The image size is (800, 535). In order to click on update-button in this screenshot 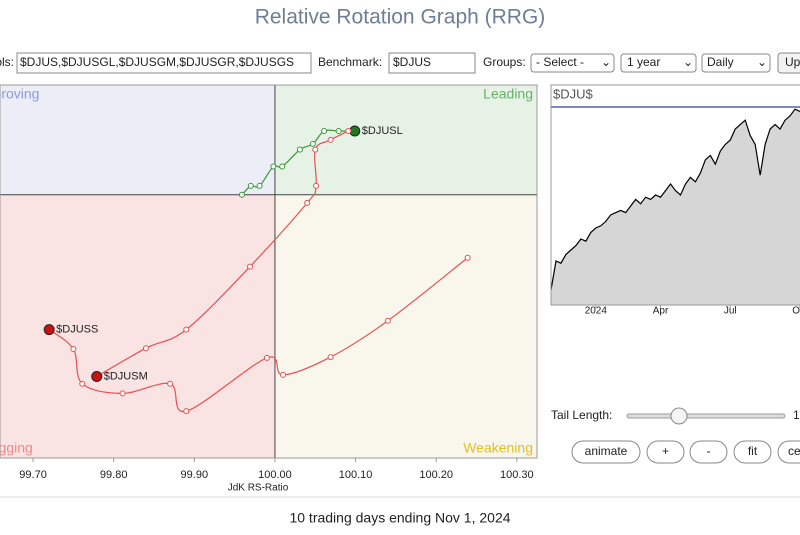, I will do `click(788, 63)`.